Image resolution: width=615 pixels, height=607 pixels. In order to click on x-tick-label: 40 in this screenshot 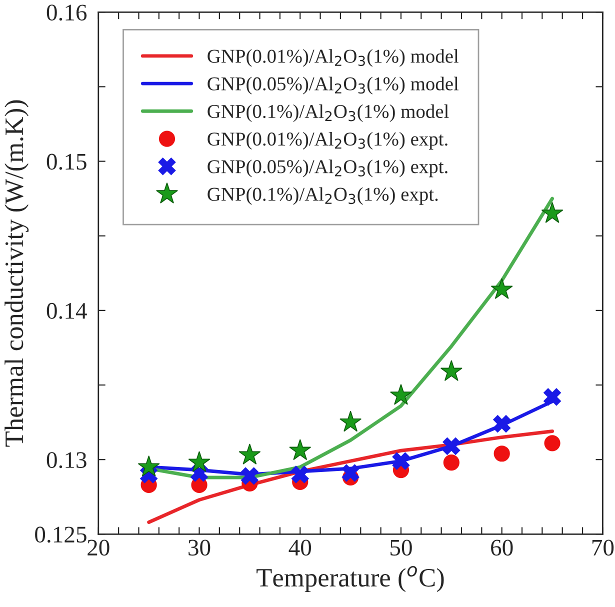, I will do `click(300, 548)`.